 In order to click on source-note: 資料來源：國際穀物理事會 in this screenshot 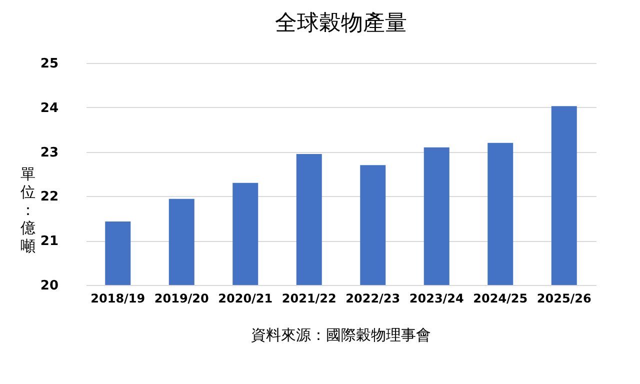, I will do `click(341, 335)`.